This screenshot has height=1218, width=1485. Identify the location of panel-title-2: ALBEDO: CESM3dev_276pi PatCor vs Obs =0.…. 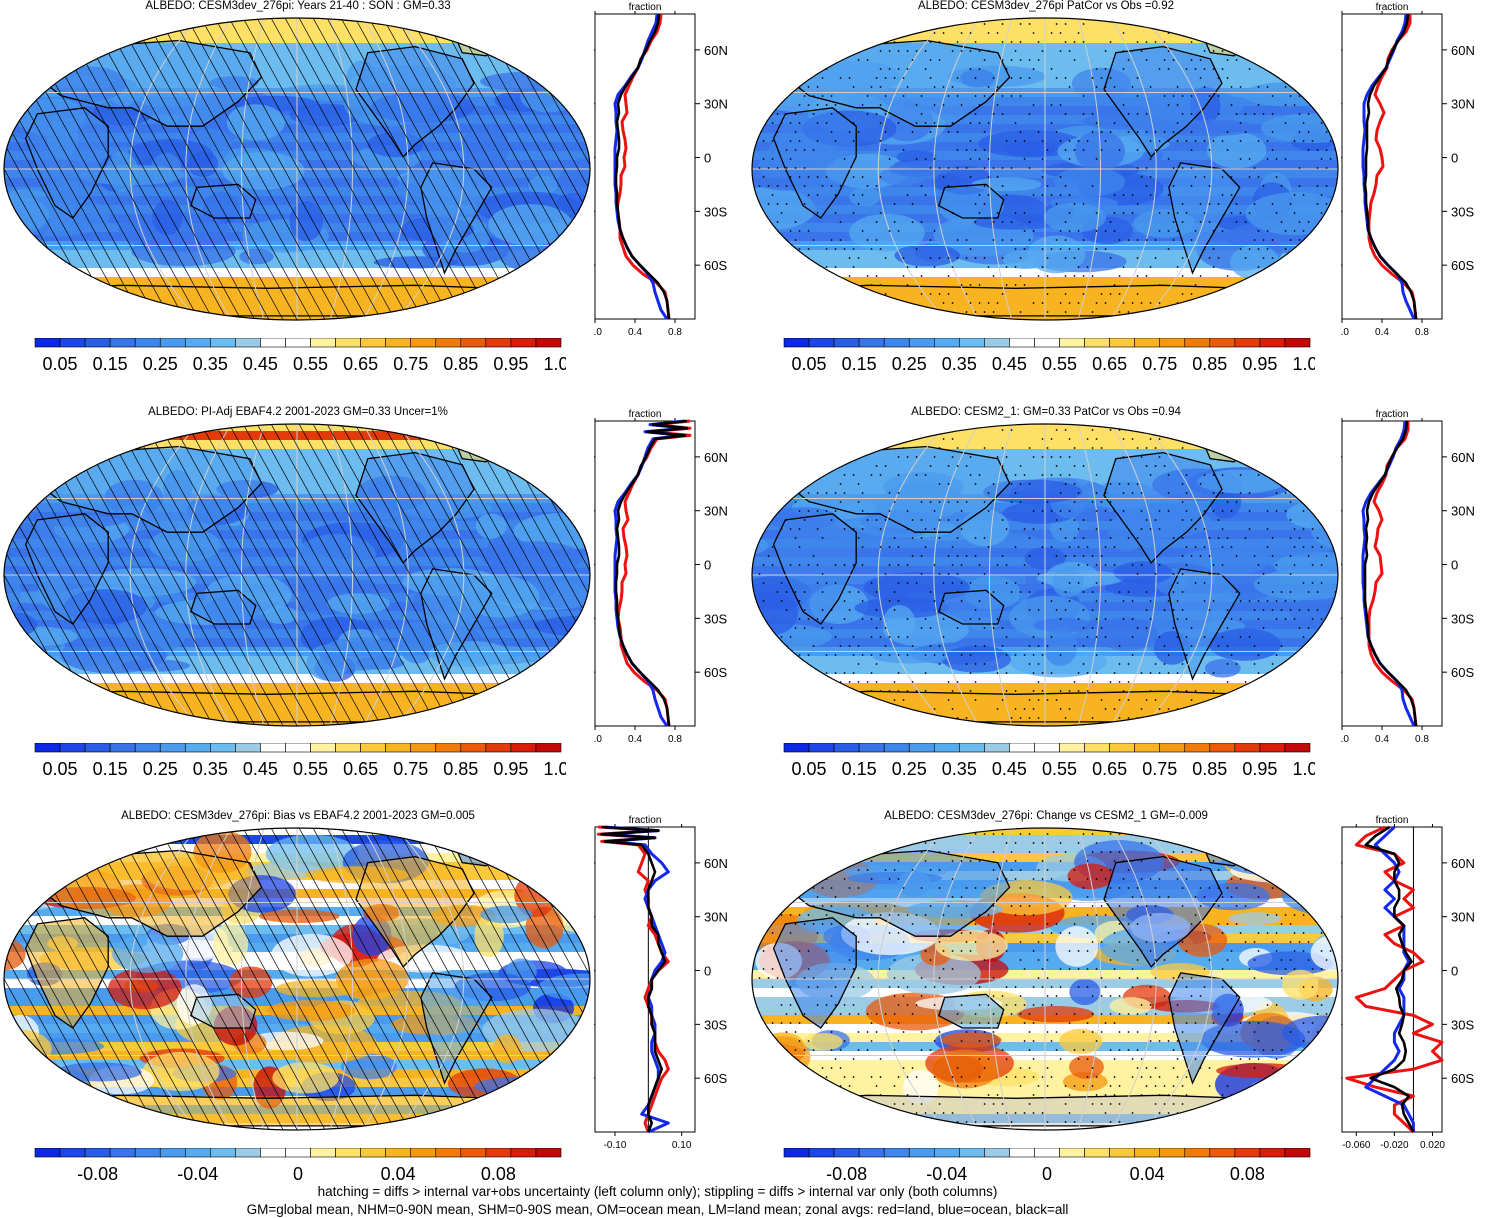
(1046, 6).